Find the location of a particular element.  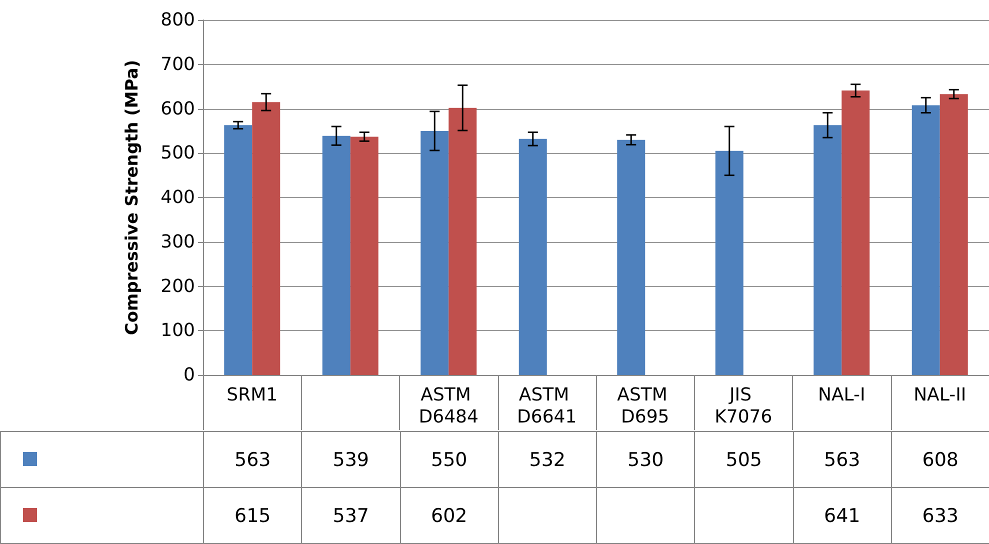

x-tick-label: ASTM D6484 is located at coordinates (448, 406).